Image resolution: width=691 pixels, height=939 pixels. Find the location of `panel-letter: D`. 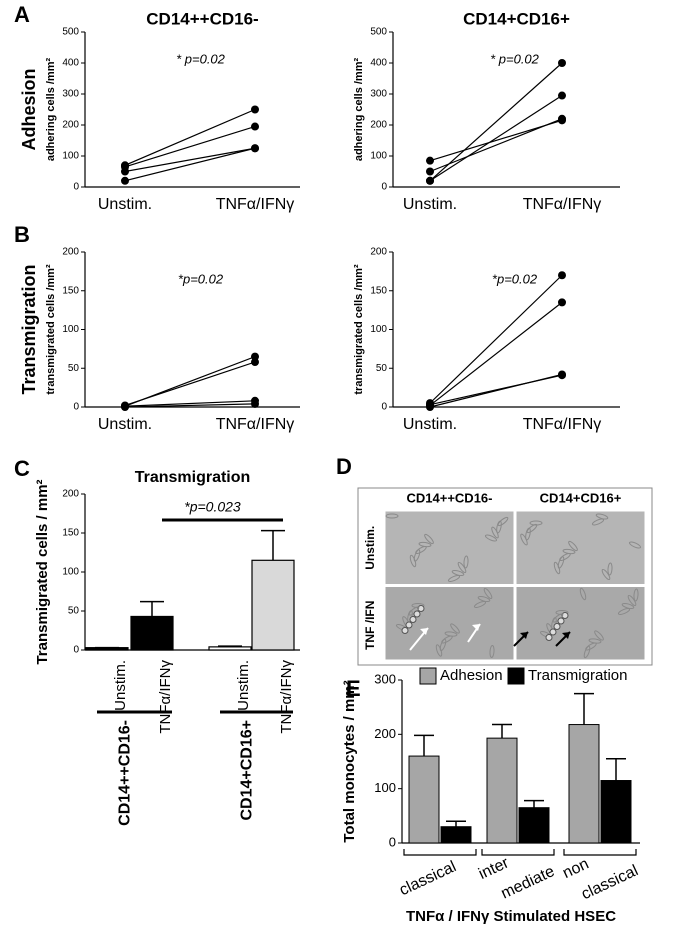

panel-letter: D is located at coordinates (344, 466).